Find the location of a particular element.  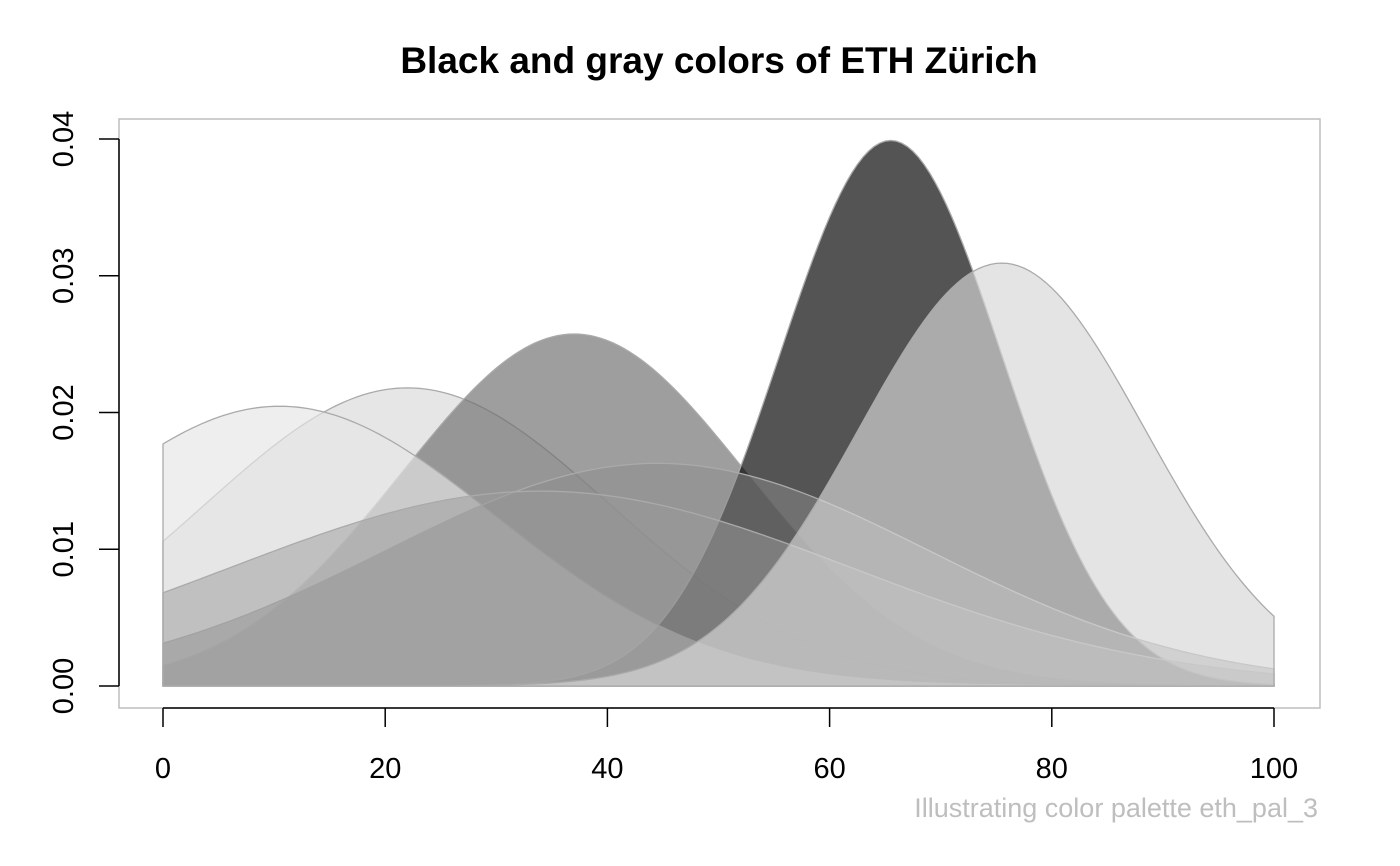

y-tick-label: 0.00 is located at coordinates (64, 686).